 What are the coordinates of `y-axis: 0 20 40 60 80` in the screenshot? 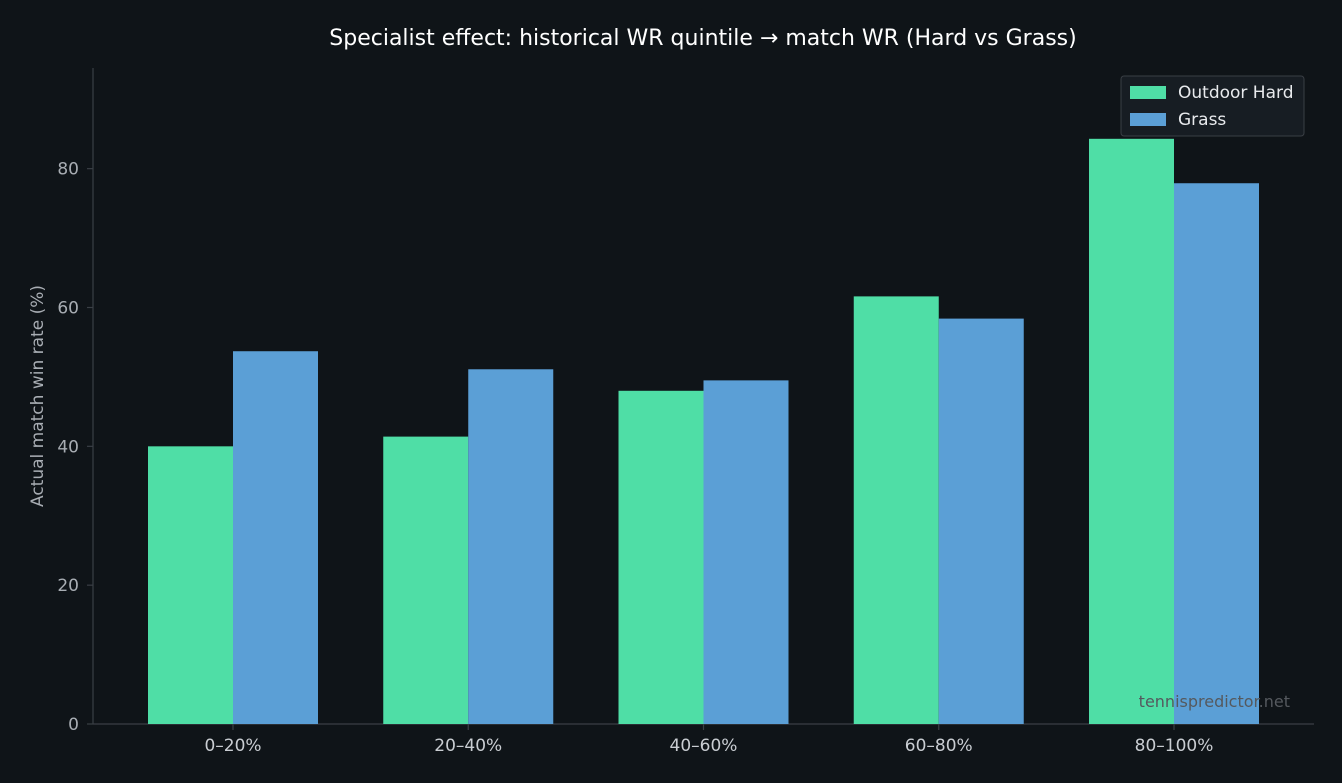 It's located at (75, 401).